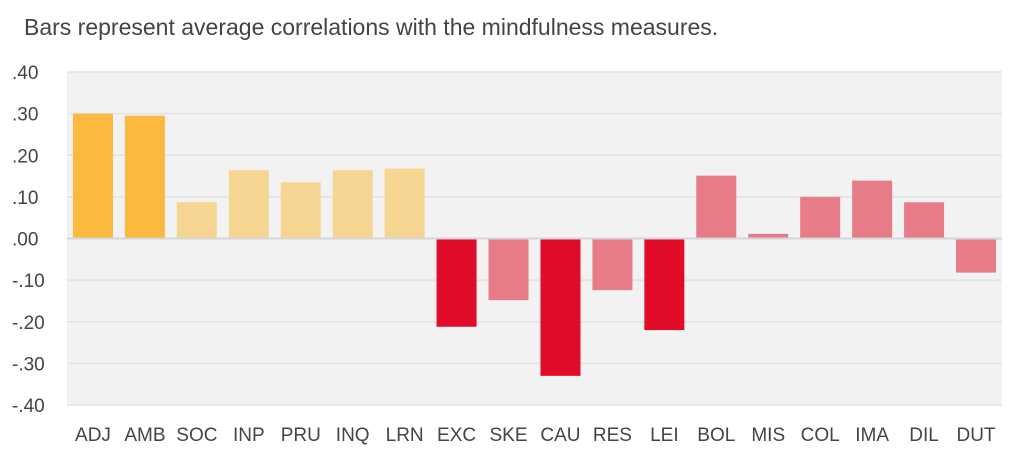 The height and width of the screenshot is (465, 1024). What do you see at coordinates (92, 175) in the screenshot?
I see `bar-adj` at bounding box center [92, 175].